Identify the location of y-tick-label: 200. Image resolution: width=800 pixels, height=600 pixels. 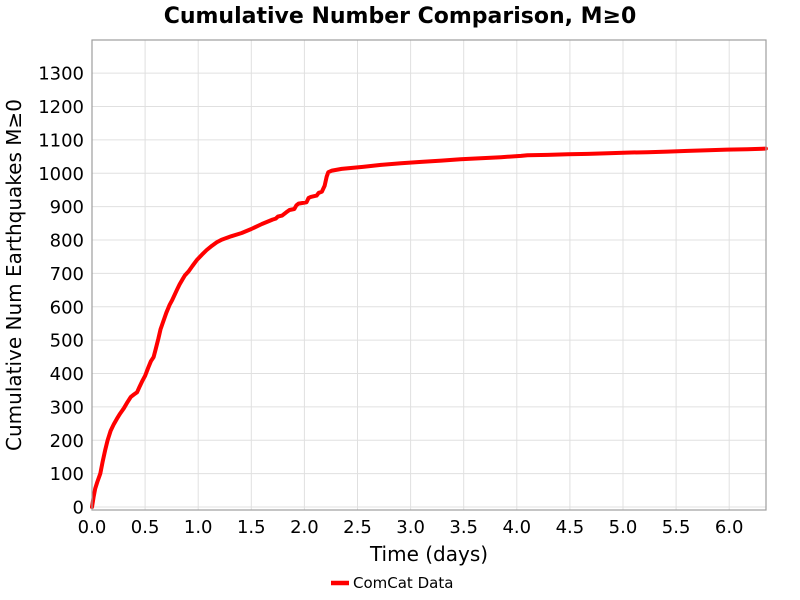
(67, 441).